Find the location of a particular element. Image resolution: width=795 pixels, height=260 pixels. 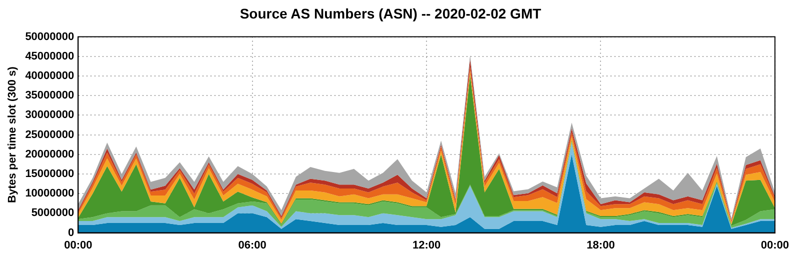

x-tick-label: 18:00 is located at coordinates (600, 245).